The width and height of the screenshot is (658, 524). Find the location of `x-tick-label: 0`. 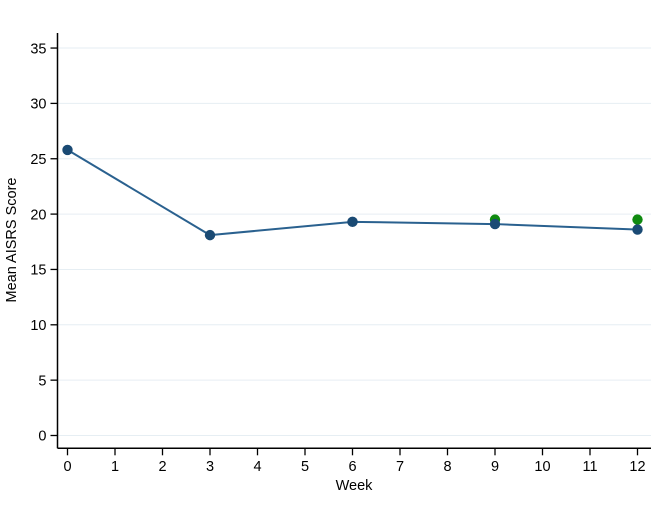

x-tick-label: 0 is located at coordinates (67, 467).